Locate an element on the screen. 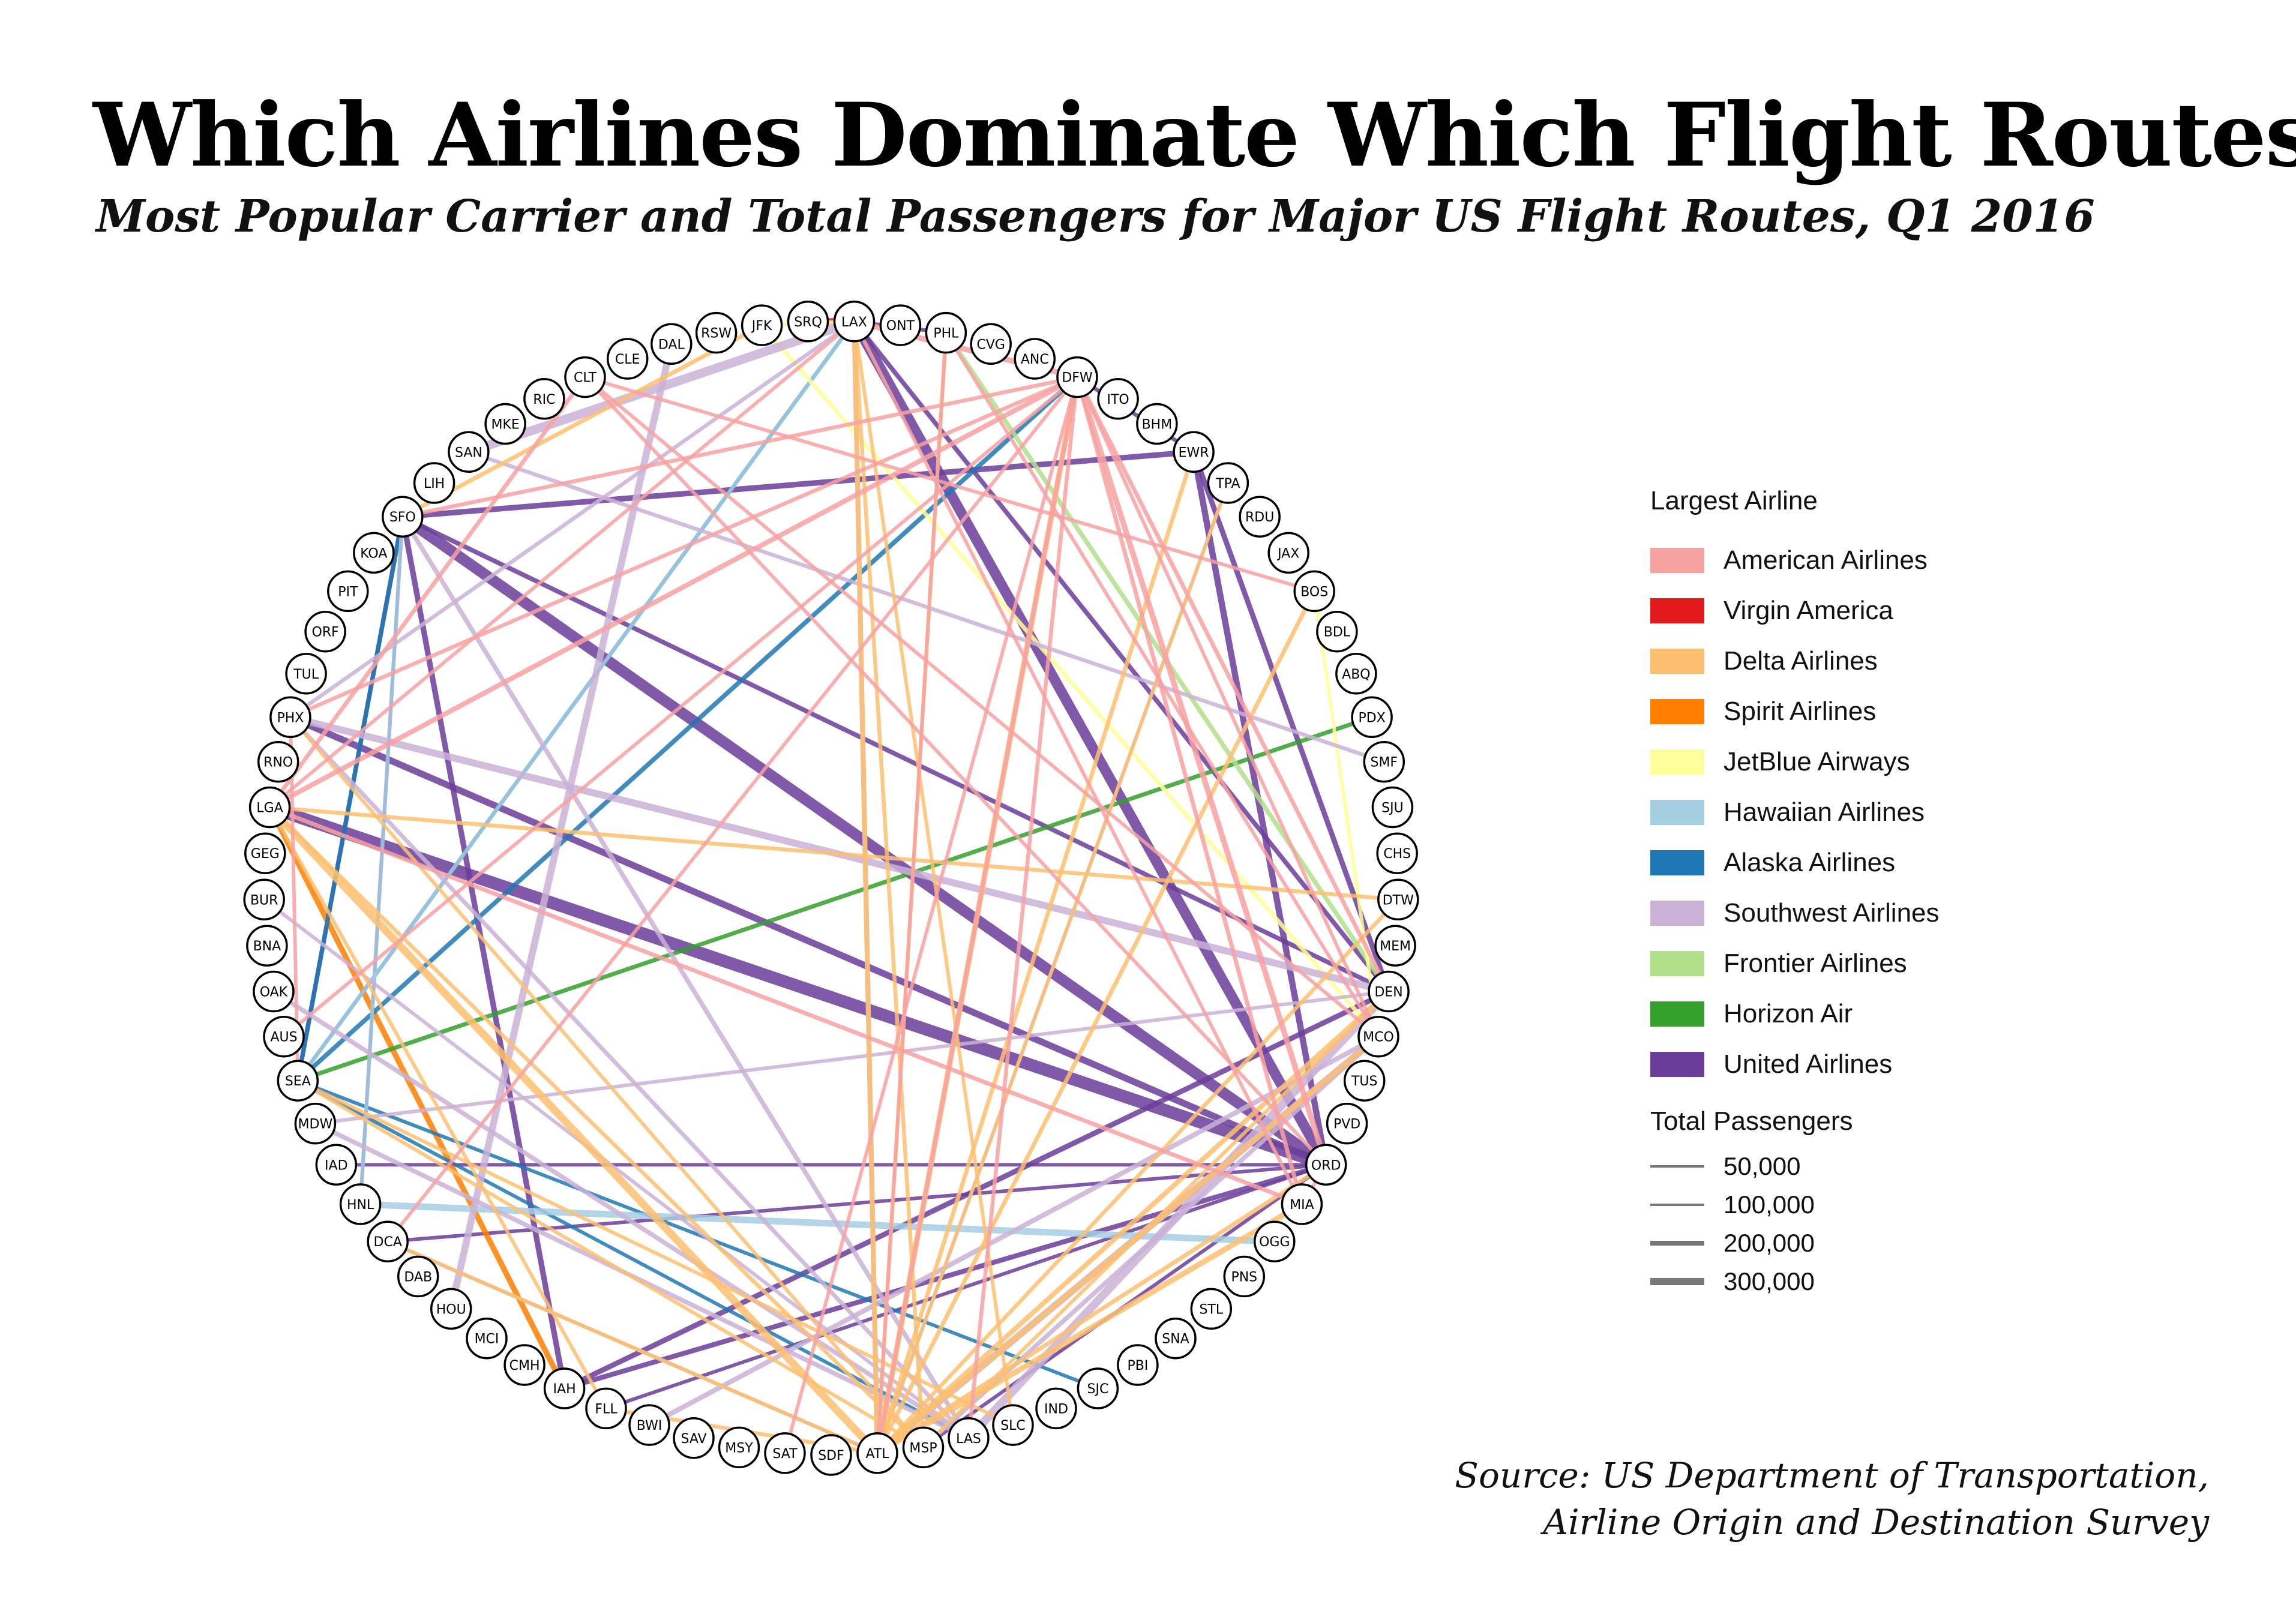 Image resolution: width=2296 pixels, height=1620 pixels. airport-node-mdw: MDW is located at coordinates (315, 1123).